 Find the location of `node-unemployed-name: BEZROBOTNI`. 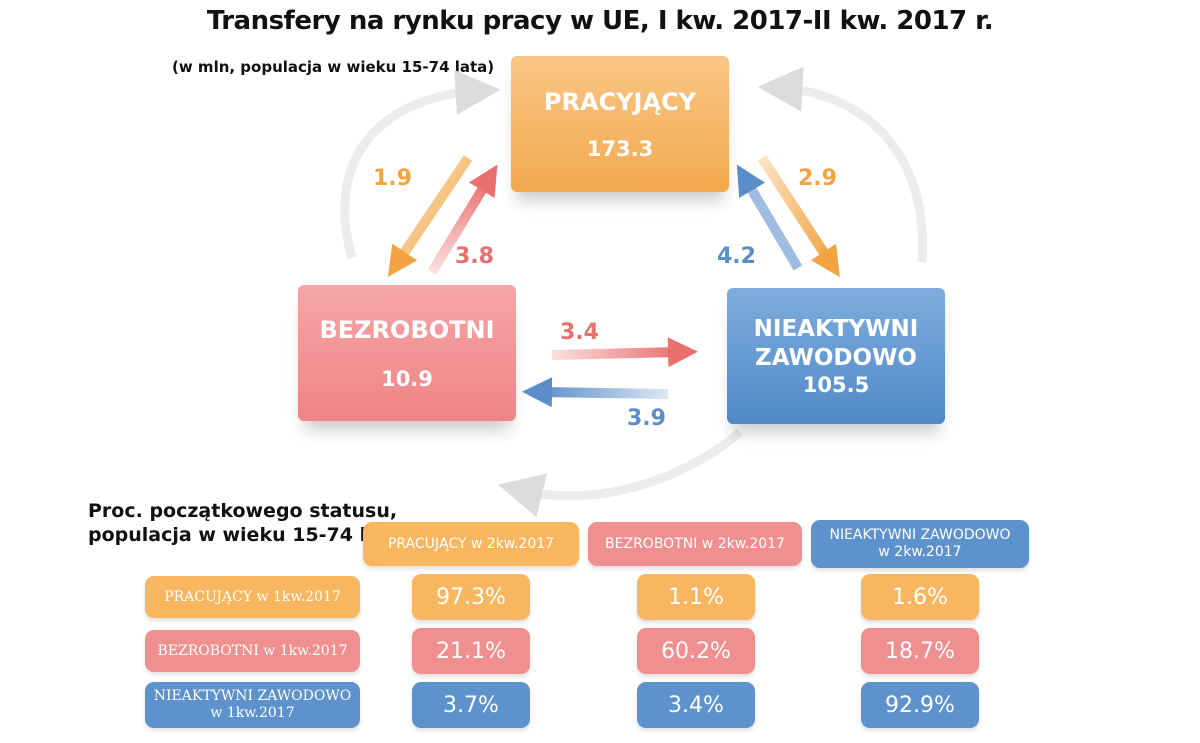

node-unemployed-name: BEZROBOTNI is located at coordinates (407, 330).